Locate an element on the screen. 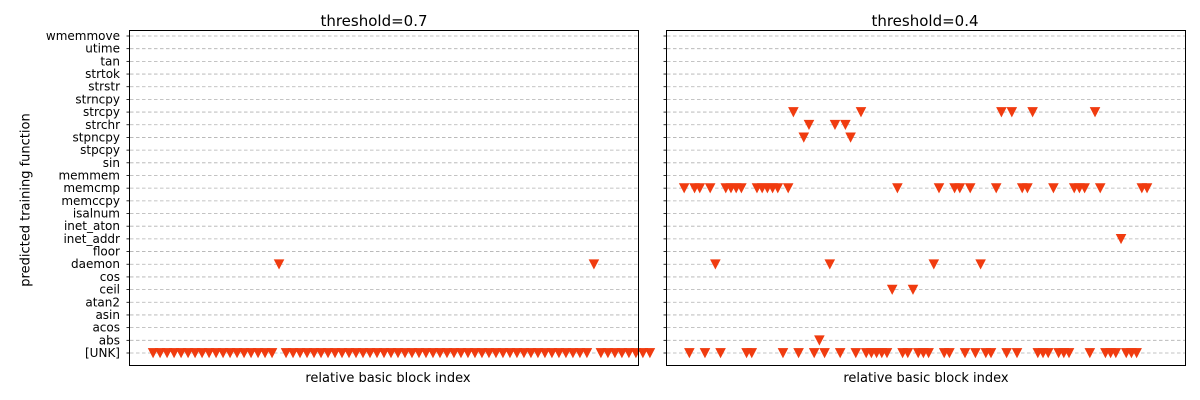 The image size is (1200, 400). y-tick-label: isalnum is located at coordinates (96, 214).